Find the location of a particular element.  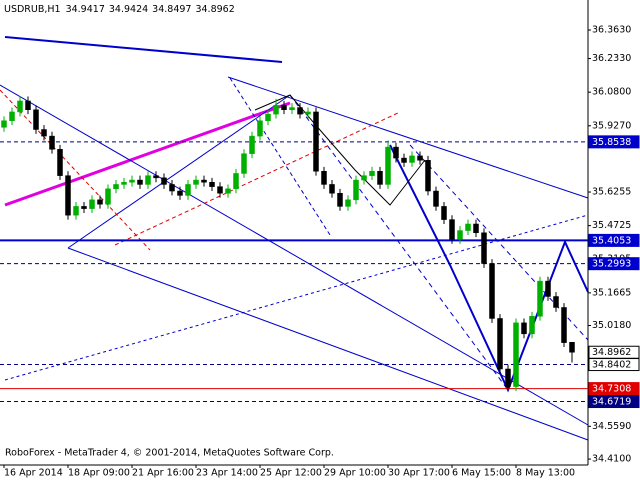

y-tick-label: 35.9270 is located at coordinates (611, 125).